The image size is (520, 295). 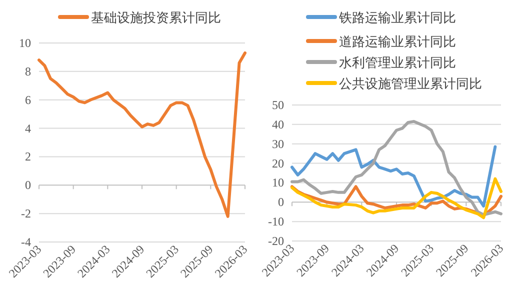 What do you see at coordinates (26, 242) in the screenshot?
I see `y-tick-label: -4` at bounding box center [26, 242].